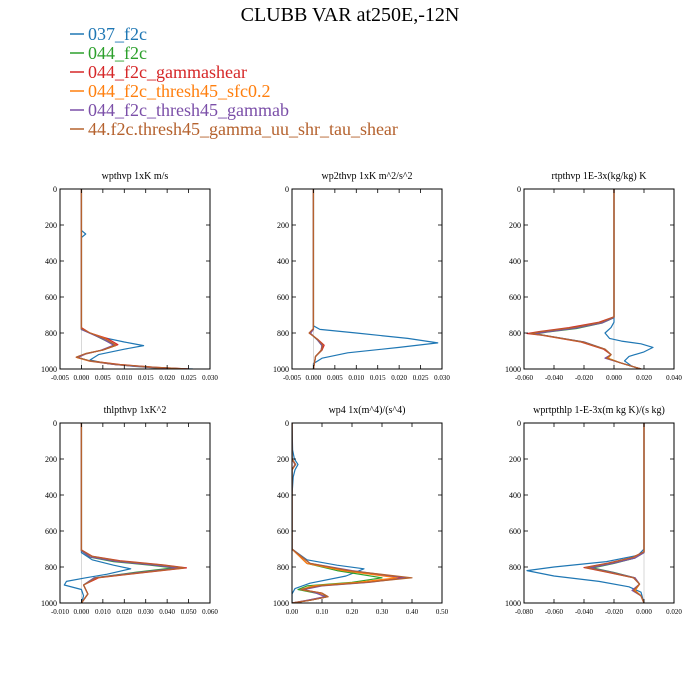 Image resolution: width=700 pixels, height=700 pixels. Describe the element at coordinates (352, 612) in the screenshot. I see `x-tick-label: 0.20` at that location.